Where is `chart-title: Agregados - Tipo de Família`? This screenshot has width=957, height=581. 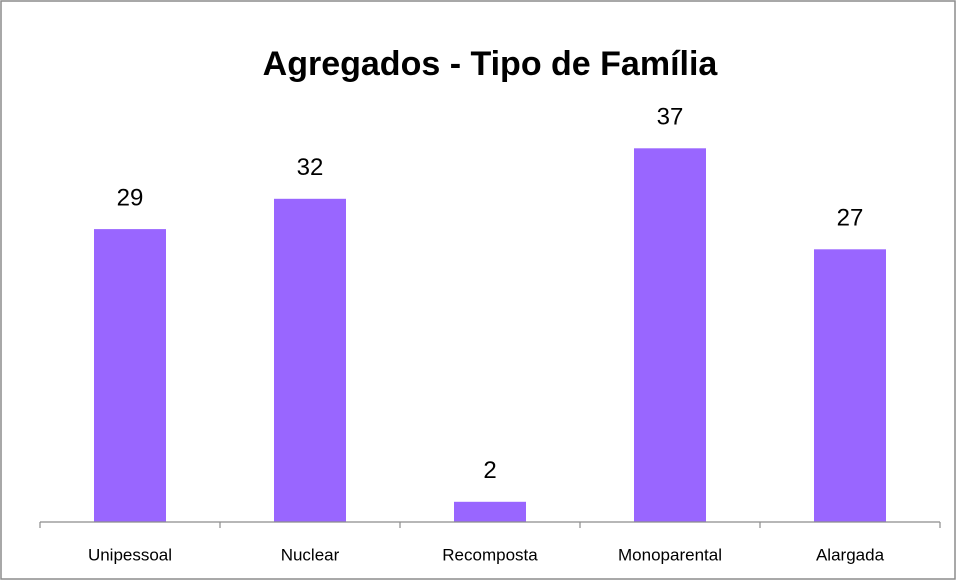 chart-title: Agregados - Tipo de Família is located at coordinates (491, 64).